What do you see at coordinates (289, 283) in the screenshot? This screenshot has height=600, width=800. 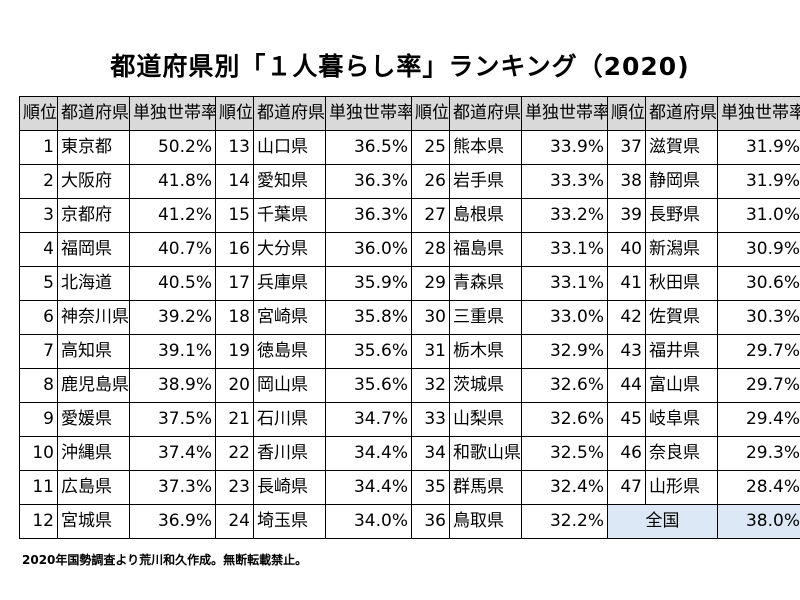 I see `prefecture-cell: 兵庫県` at bounding box center [289, 283].